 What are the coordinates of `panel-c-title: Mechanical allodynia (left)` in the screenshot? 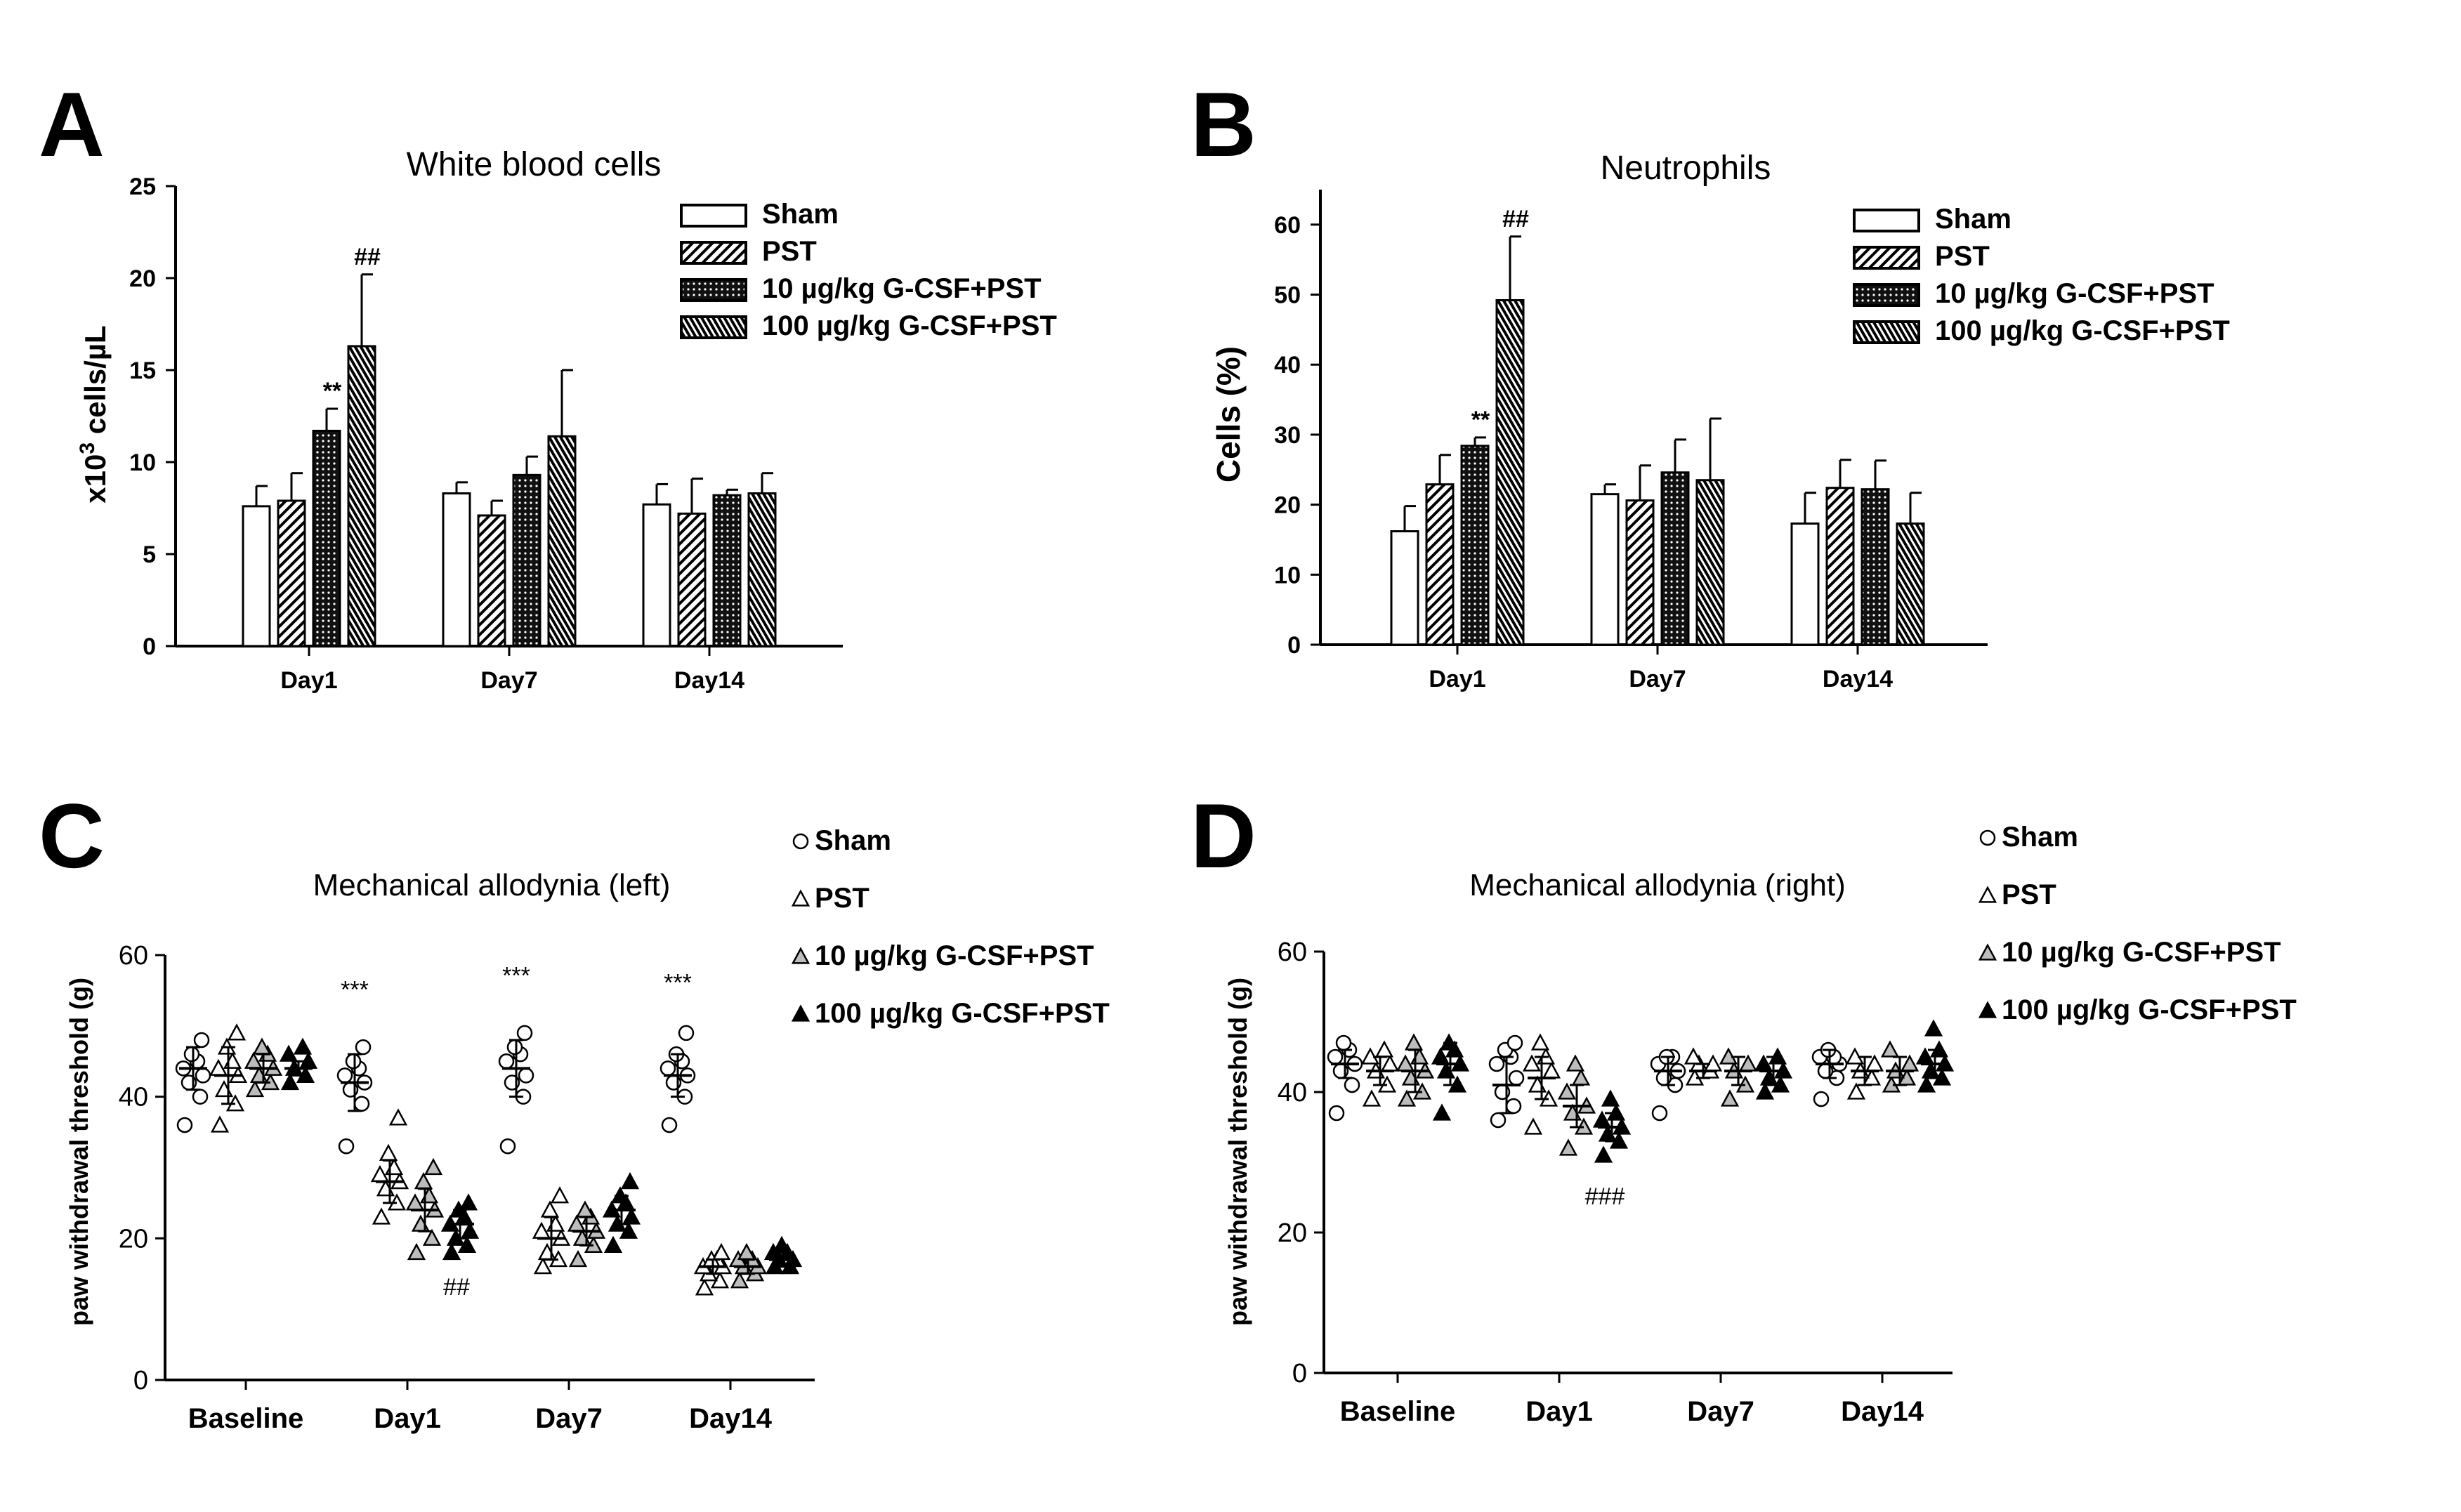 It's located at (492, 885).